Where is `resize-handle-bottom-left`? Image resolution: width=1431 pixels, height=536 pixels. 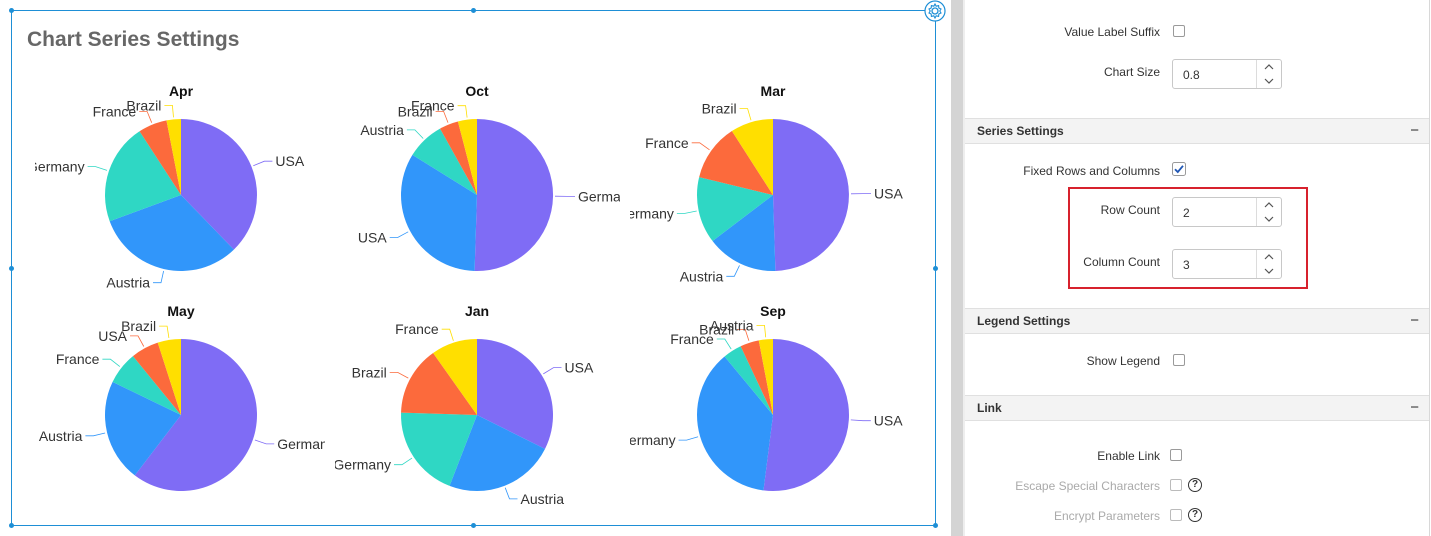 resize-handle-bottom-left is located at coordinates (11, 525).